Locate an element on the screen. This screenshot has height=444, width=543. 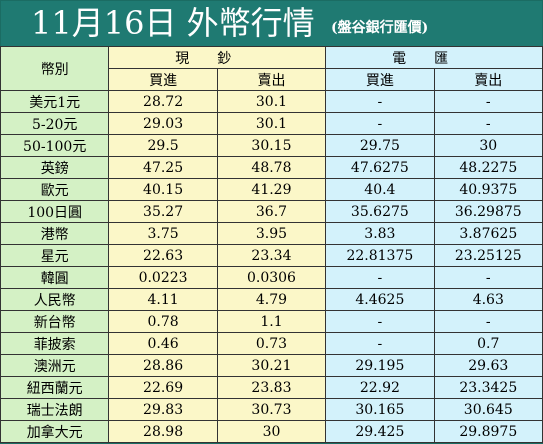
cash-buy-cell: 4.11 is located at coordinates (163, 299).